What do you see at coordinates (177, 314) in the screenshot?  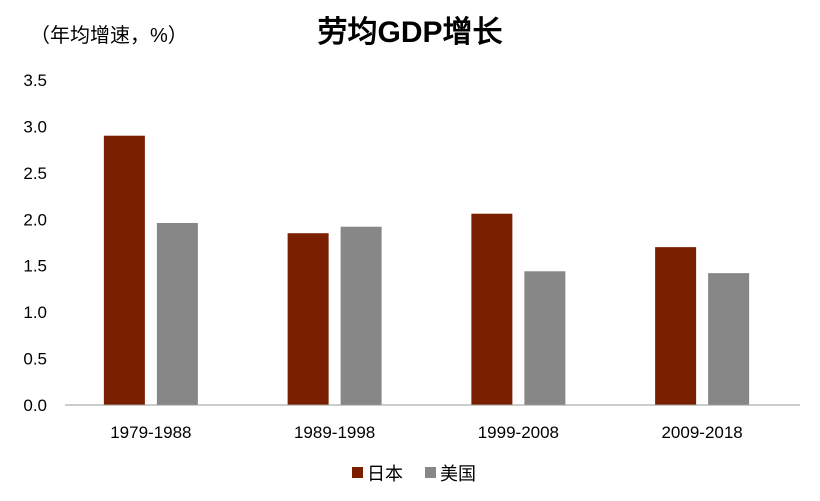 I see `bar-美国-1979-1988` at bounding box center [177, 314].